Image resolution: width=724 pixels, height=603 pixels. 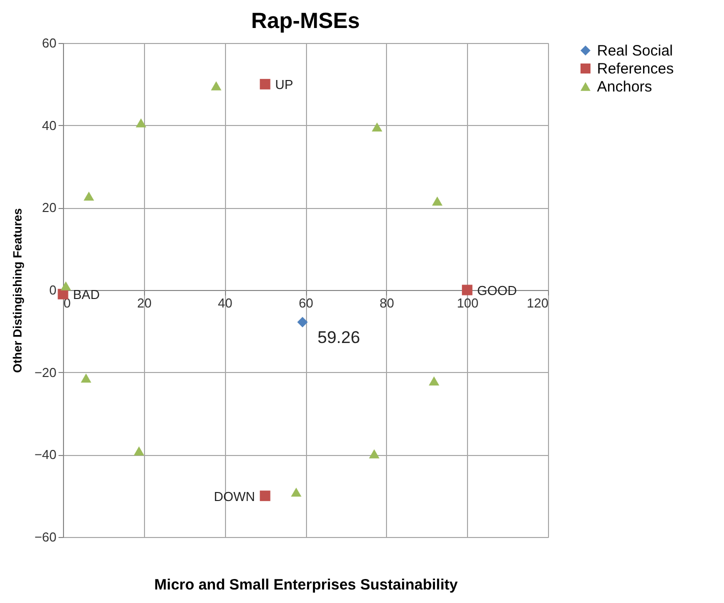 I want to click on legend-label: Anchors, so click(x=624, y=87).